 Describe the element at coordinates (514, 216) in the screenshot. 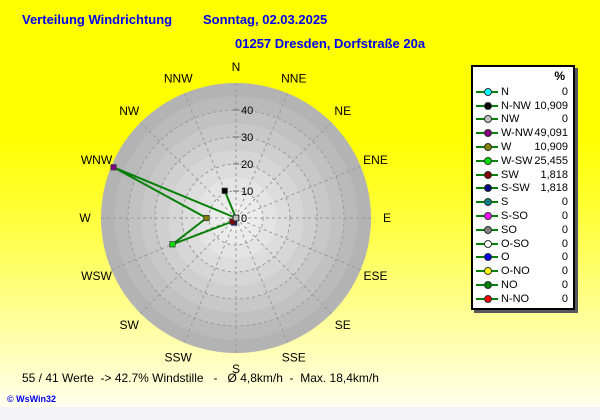

I see `legend-label: S-SO` at that location.